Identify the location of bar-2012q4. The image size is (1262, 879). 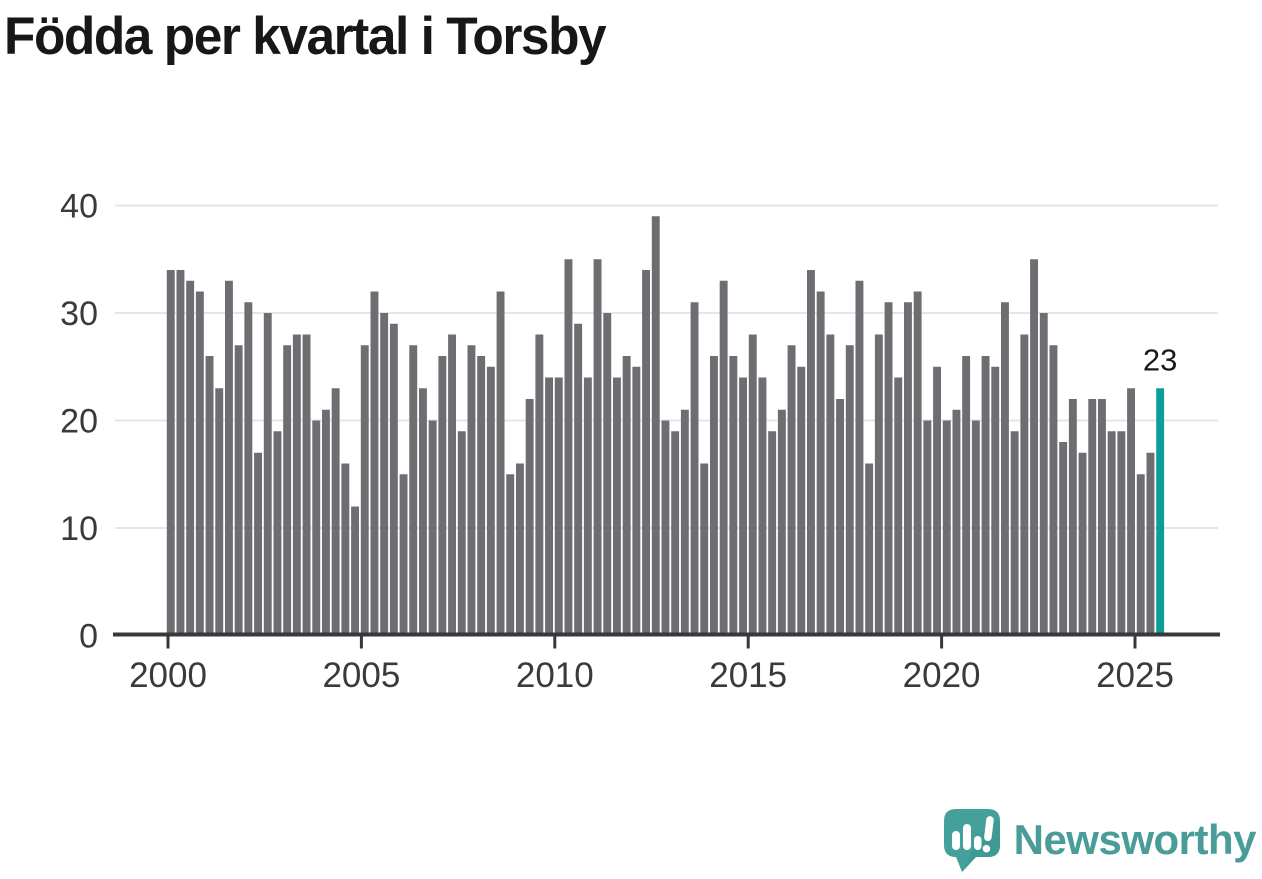
(665, 527).